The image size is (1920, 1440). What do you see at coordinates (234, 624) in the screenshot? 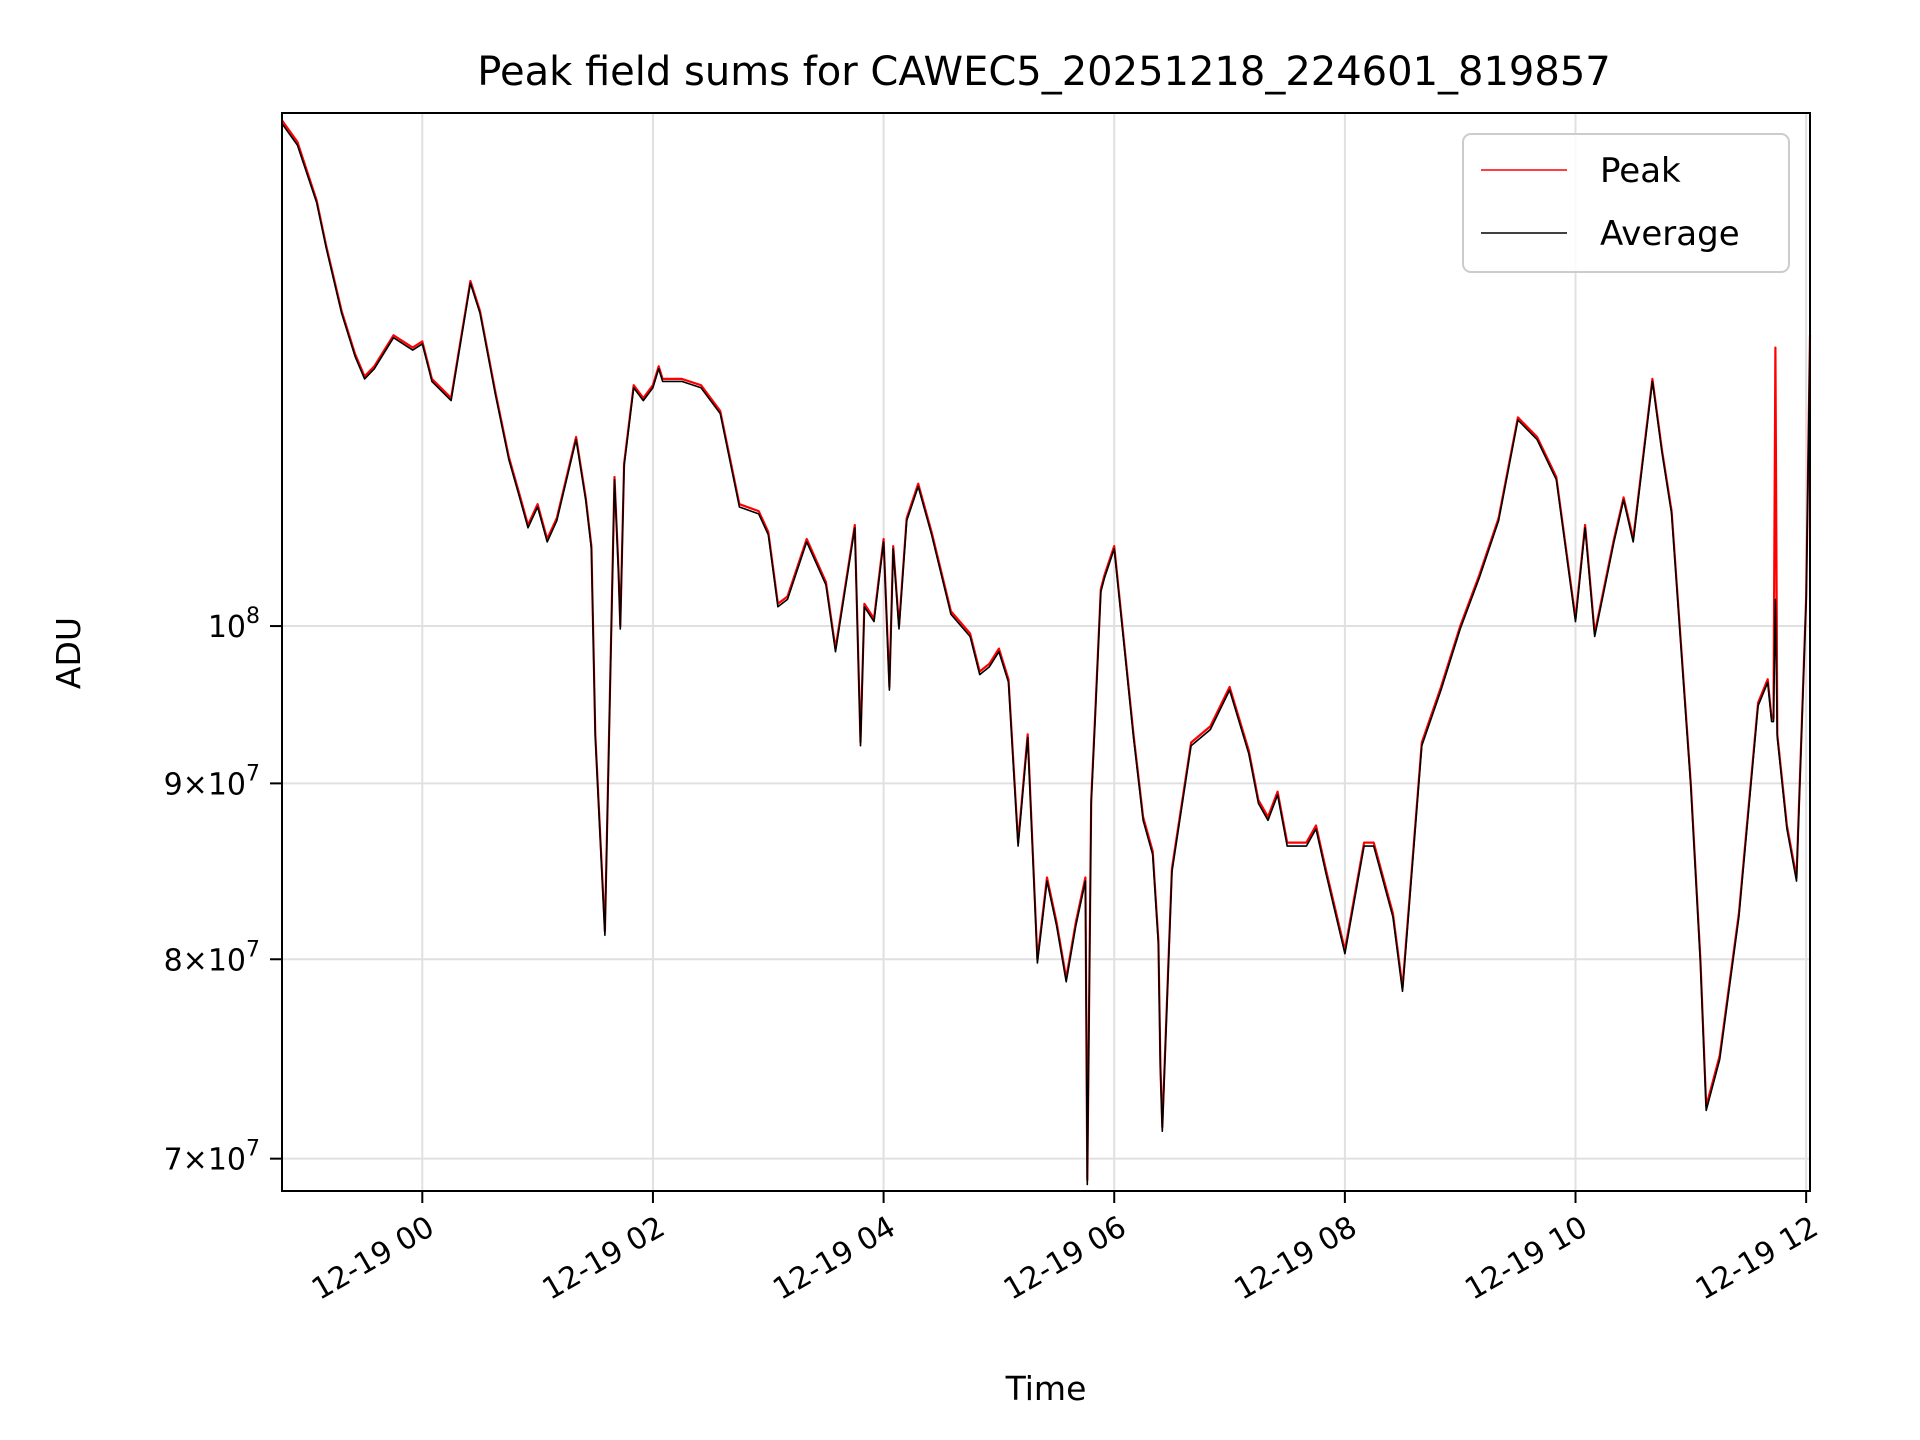
I see `y-tick-label: 108` at bounding box center [234, 624].